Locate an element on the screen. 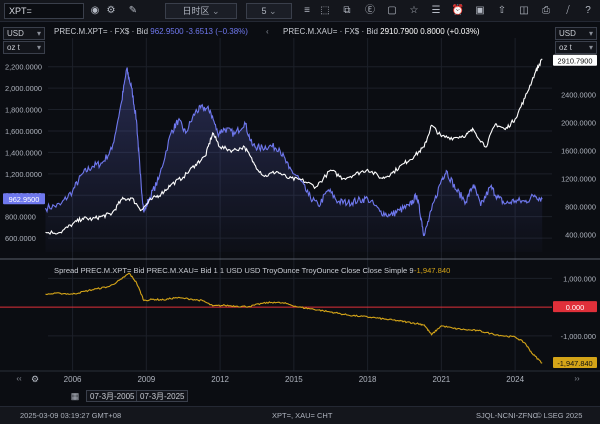 The height and width of the screenshot is (424, 600). xpt-last-value-tag-text: 962.9500 is located at coordinates (24, 199).